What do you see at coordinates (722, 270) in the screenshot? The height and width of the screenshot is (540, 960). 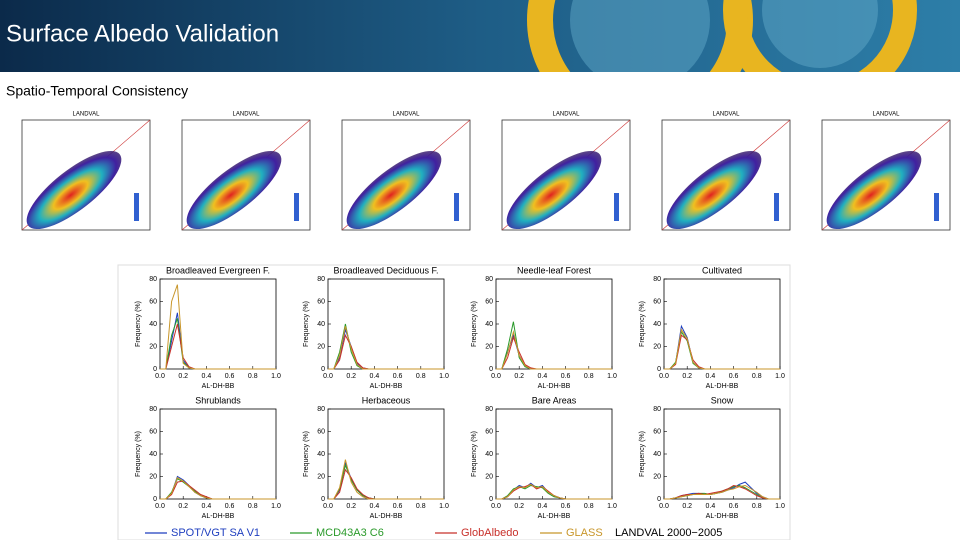 I see `chart-title: Cultivated` at bounding box center [722, 270].